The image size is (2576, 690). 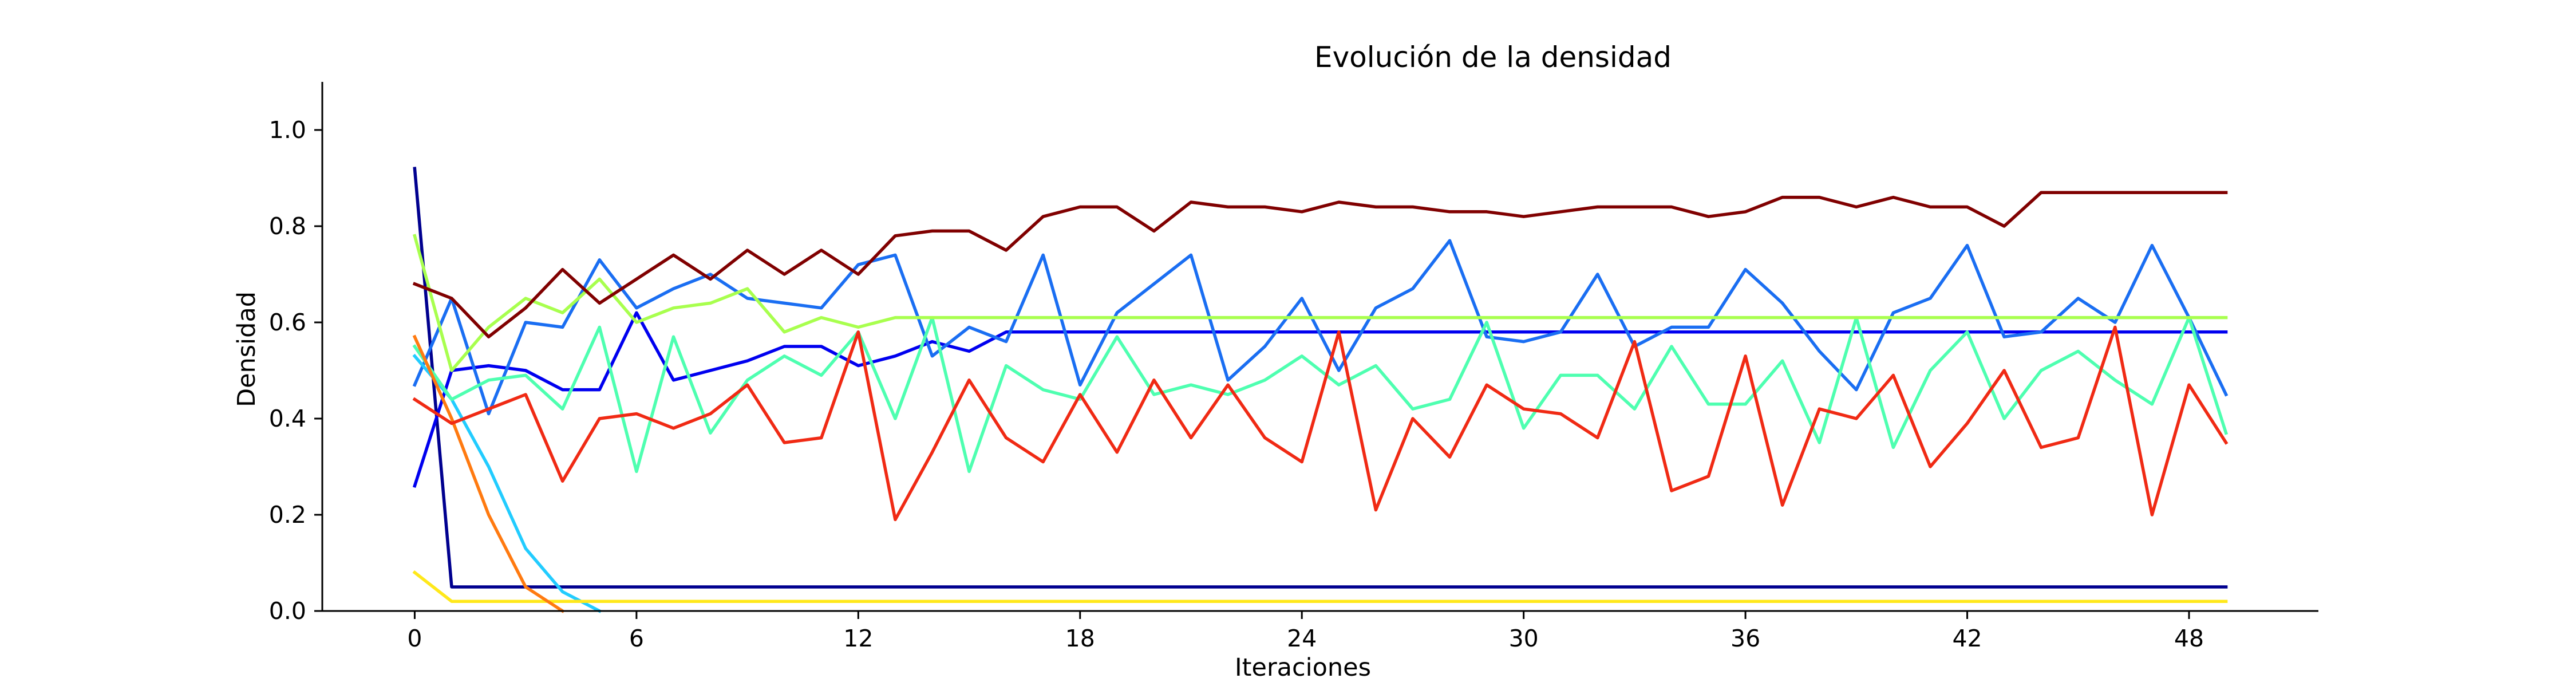 What do you see at coordinates (287, 322) in the screenshot?
I see `y-tick-label: 0.6` at bounding box center [287, 322].